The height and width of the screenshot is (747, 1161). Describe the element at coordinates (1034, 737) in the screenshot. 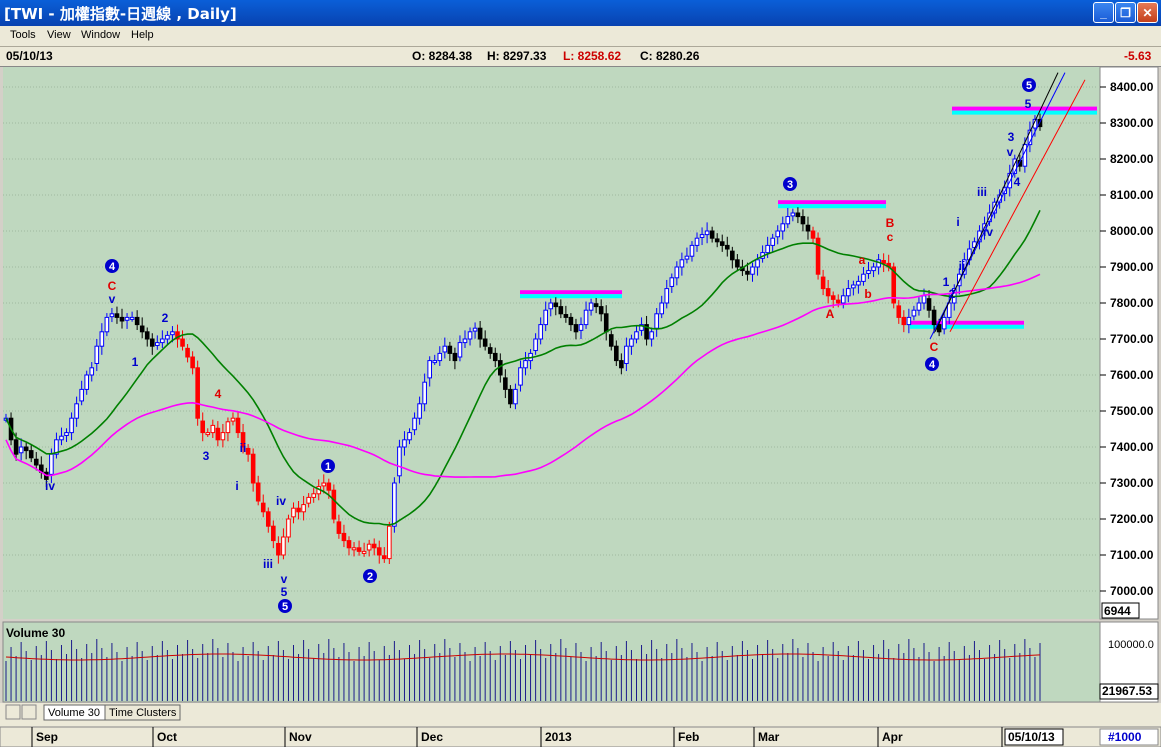

I see `cursor-date-box` at that location.